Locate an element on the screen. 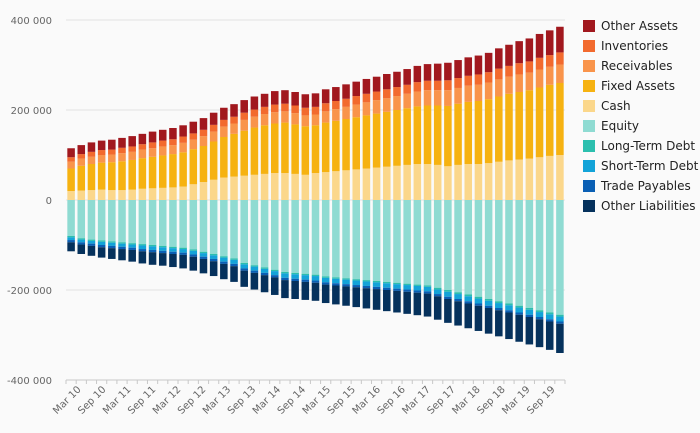 The image size is (700, 433). y-tick-label: -200 000 is located at coordinates (29, 291).